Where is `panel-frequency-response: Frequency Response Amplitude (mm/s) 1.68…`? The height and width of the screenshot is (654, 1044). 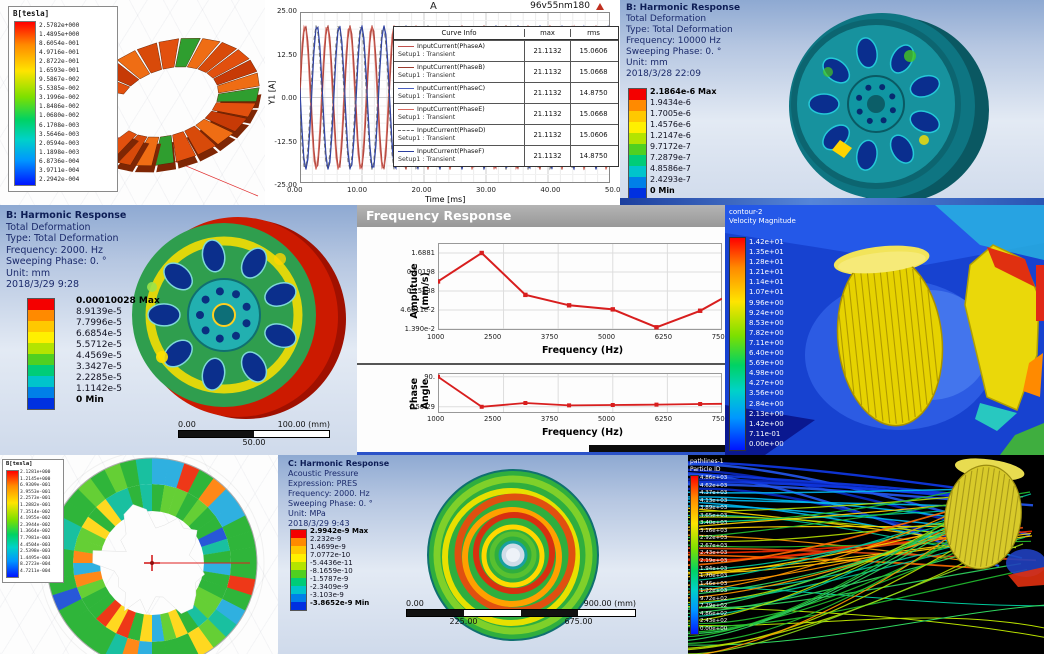
panel-frequency-response: Frequency Response Amplitude (mm/s) 1.68… is located at coordinates (541, 330).